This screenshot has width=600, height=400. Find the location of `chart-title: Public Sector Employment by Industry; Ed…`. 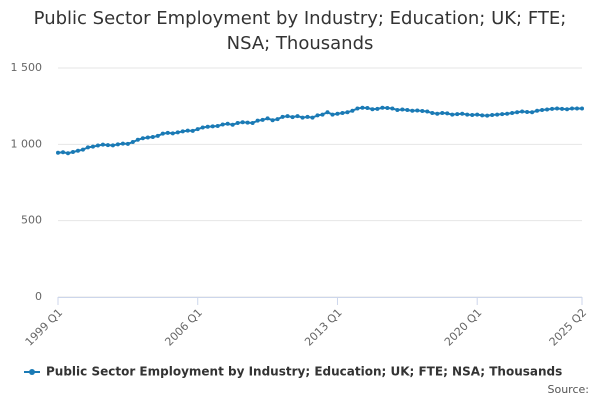

chart-title: Public Sector Employment by Industry; Ed… is located at coordinates (300, 31).